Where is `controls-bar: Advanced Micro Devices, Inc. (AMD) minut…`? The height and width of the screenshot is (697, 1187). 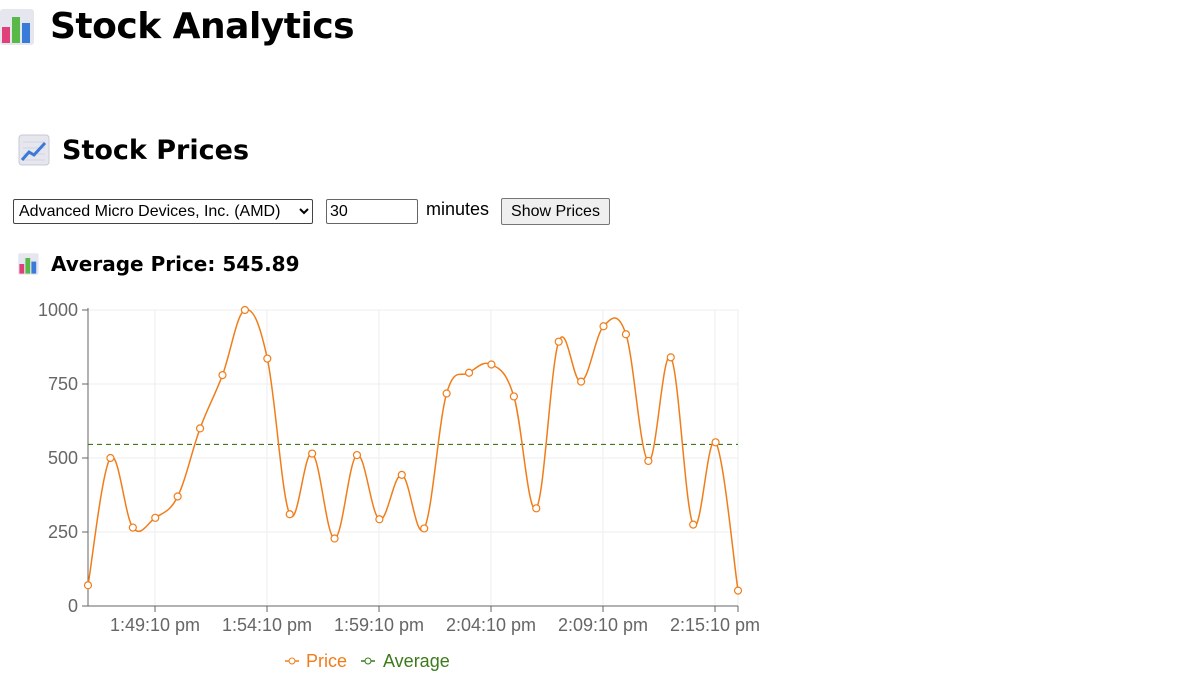 controls-bar: Advanced Micro Devices, Inc. (AMD) minut… is located at coordinates (311, 211).